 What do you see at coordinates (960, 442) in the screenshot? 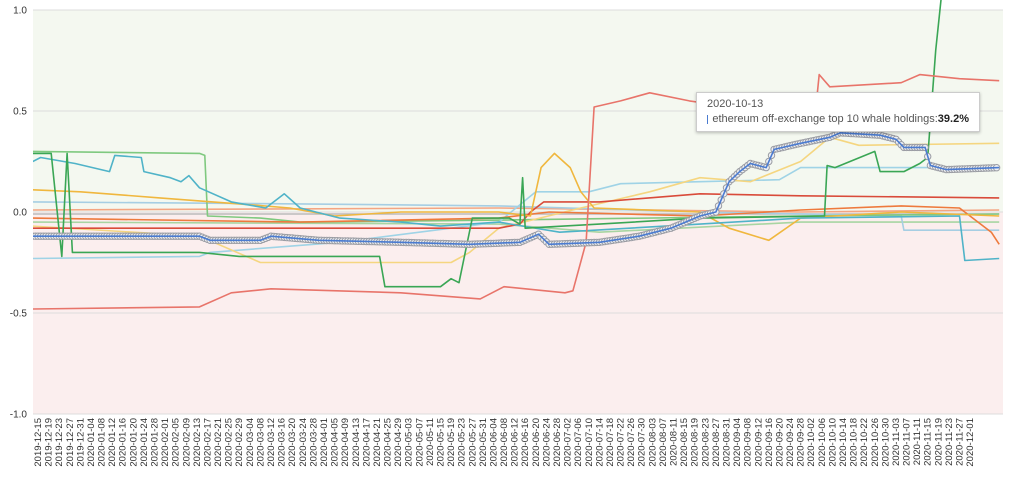
I see `x-tick-label: 2020-11-27` at bounding box center [960, 442].